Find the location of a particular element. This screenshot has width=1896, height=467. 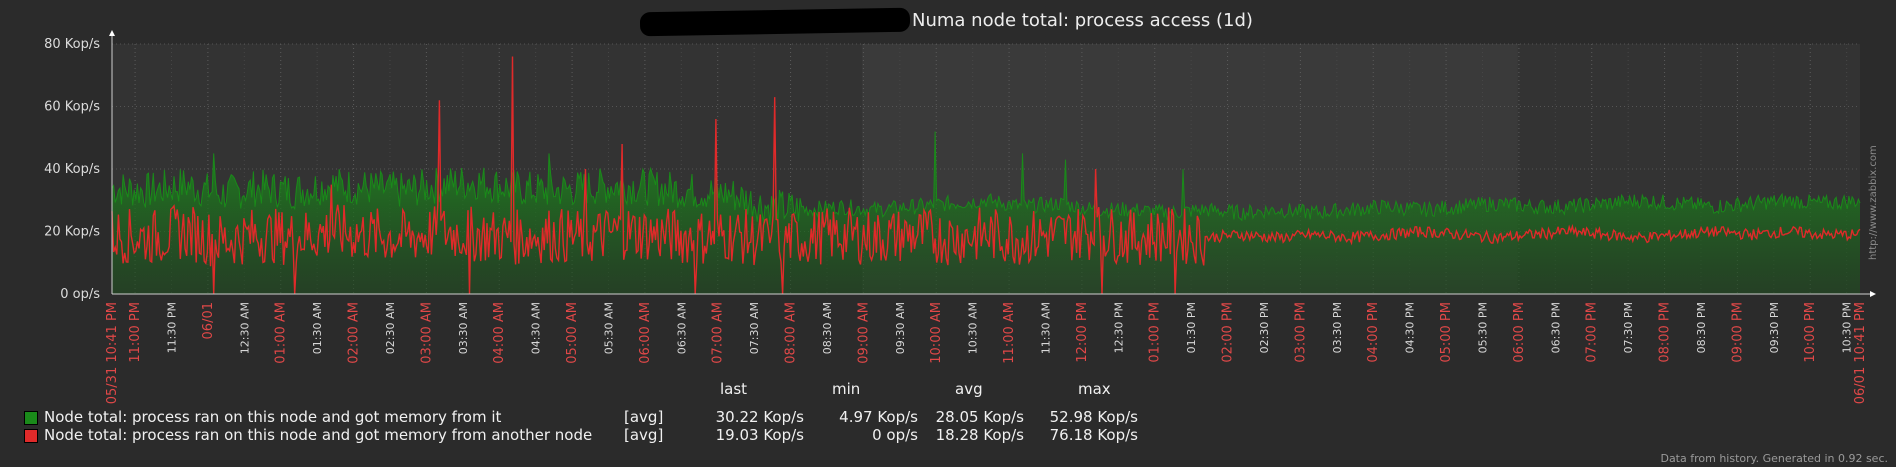

x-tick-label: 01:00 PM is located at coordinates (1155, 332).